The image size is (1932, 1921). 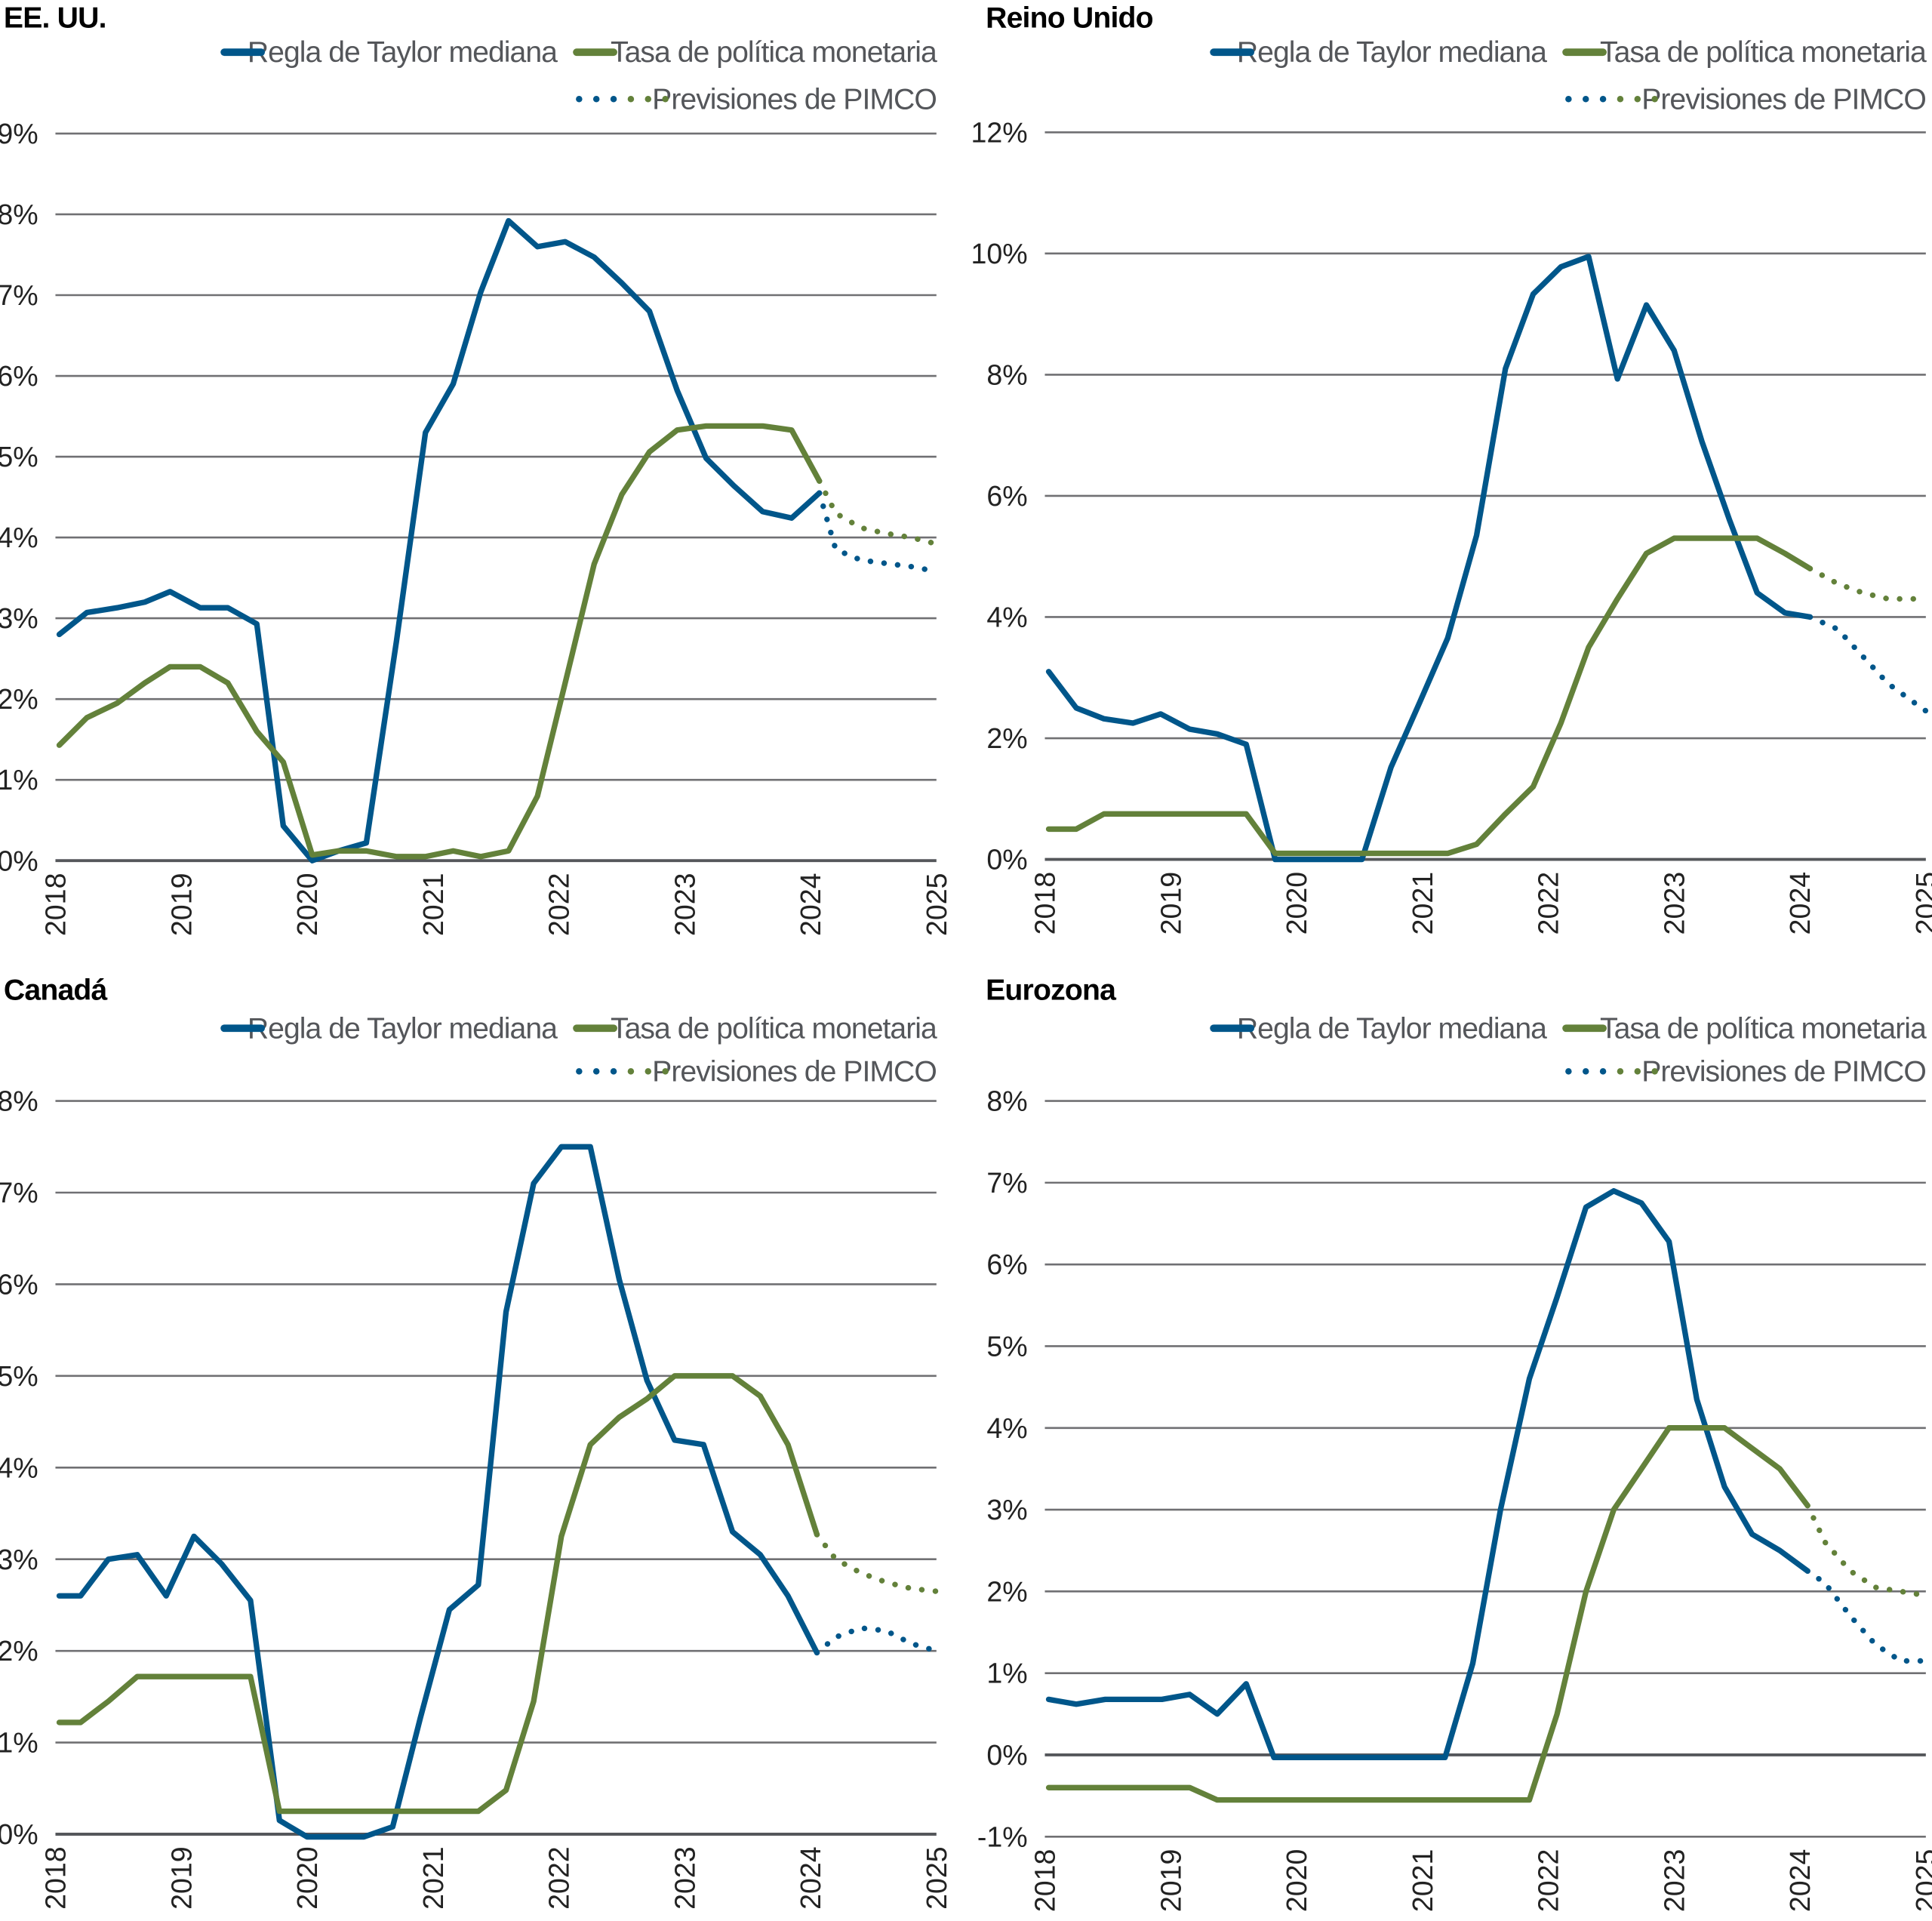 What do you see at coordinates (19, 295) in the screenshot?
I see `y-tick-label: 7%` at bounding box center [19, 295].